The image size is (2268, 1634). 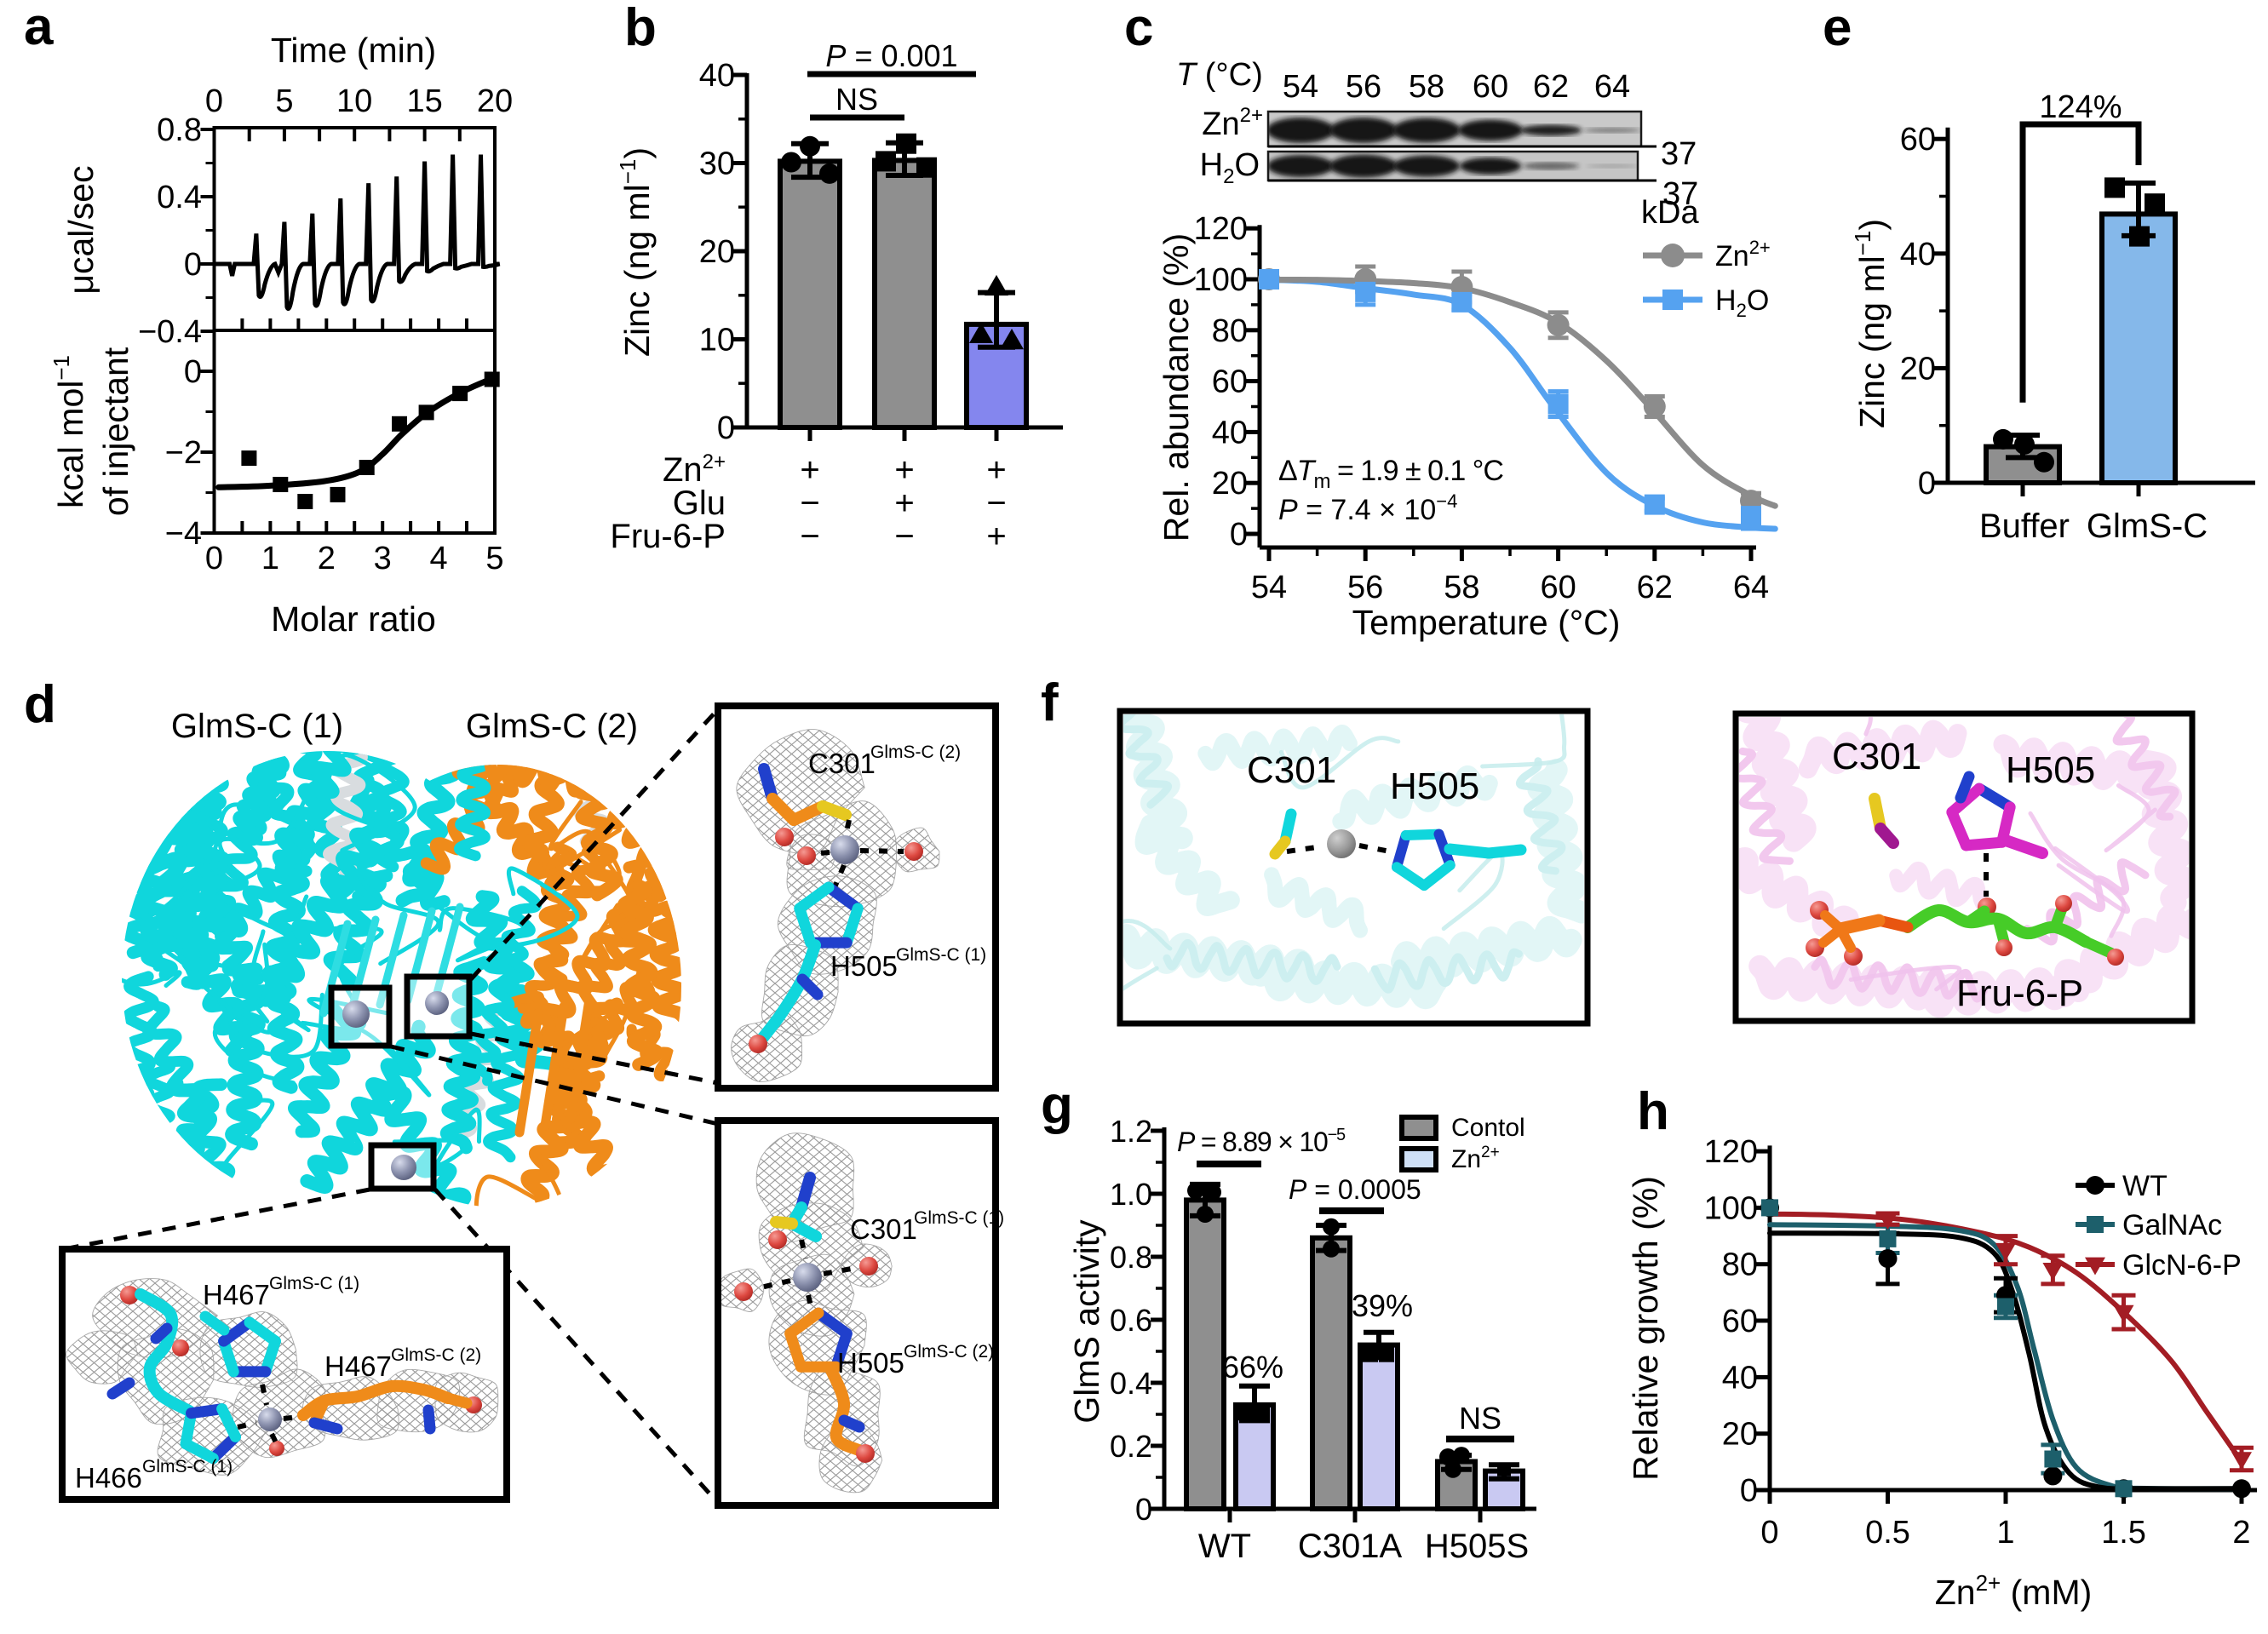 I want to click on svg-text: P = 7.4 × 10−4​, so click(x=1367, y=508).